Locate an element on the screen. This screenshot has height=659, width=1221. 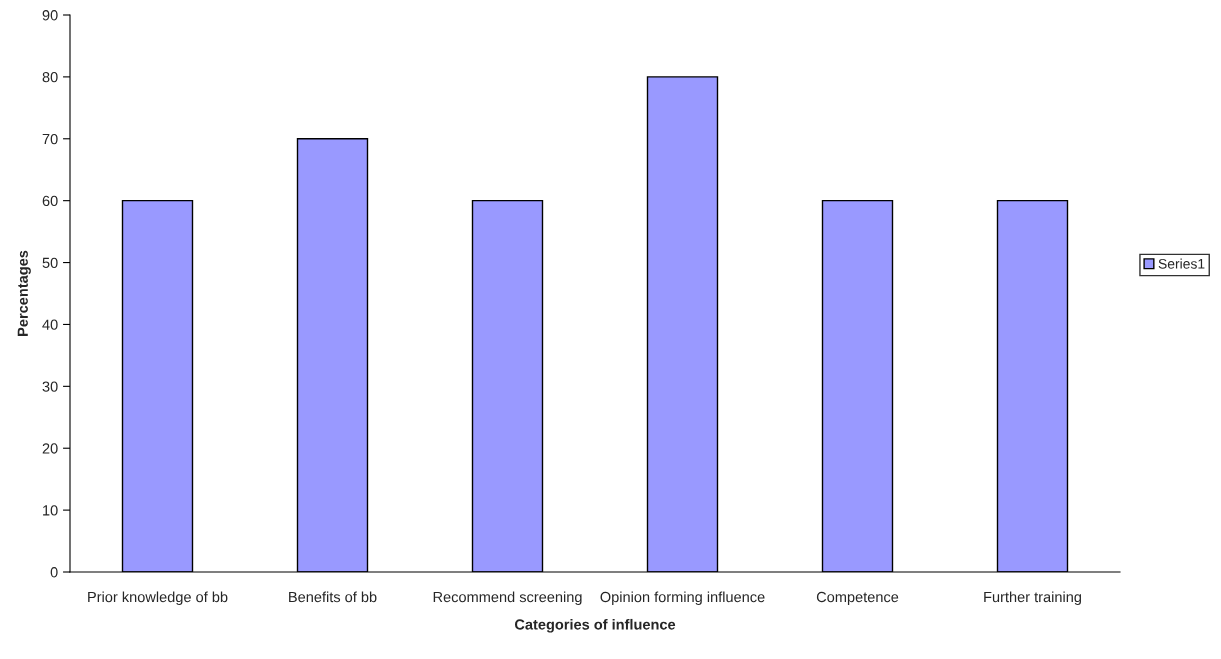
x-tick-label: Benefits of bb is located at coordinates (333, 597).